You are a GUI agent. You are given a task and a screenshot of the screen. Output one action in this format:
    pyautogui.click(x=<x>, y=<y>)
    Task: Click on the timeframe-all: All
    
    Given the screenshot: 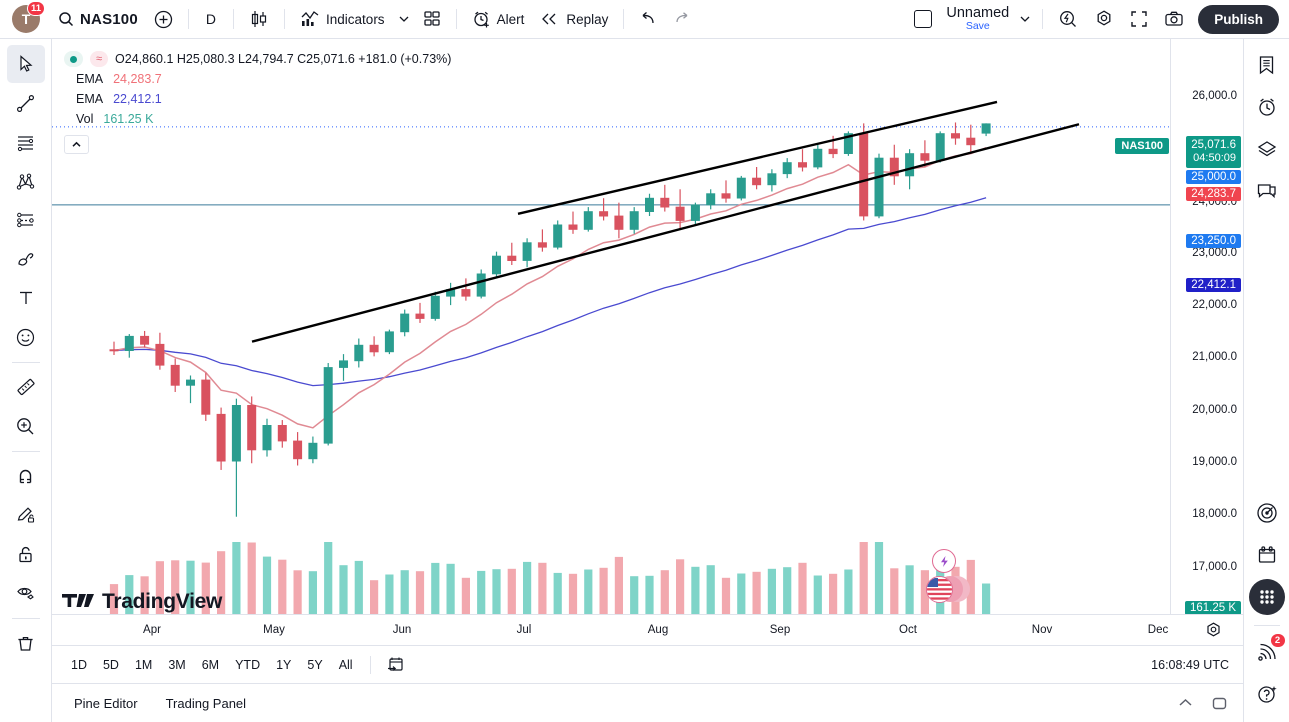 What is the action you would take?
    pyautogui.click(x=345, y=664)
    